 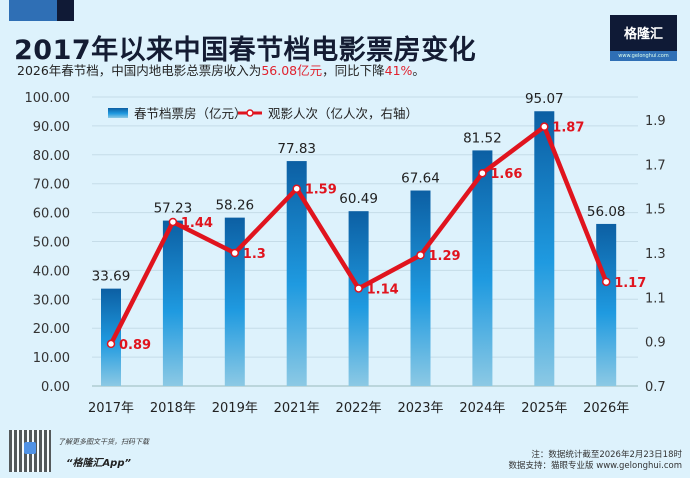 I want to click on x-tick-label: 2018年, so click(x=173, y=408).